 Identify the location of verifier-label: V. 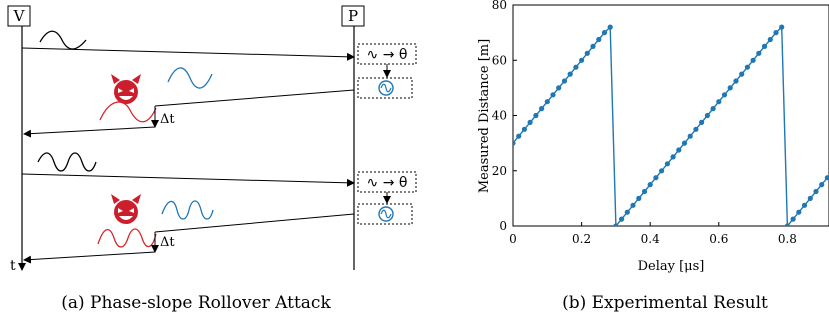
(19, 16).